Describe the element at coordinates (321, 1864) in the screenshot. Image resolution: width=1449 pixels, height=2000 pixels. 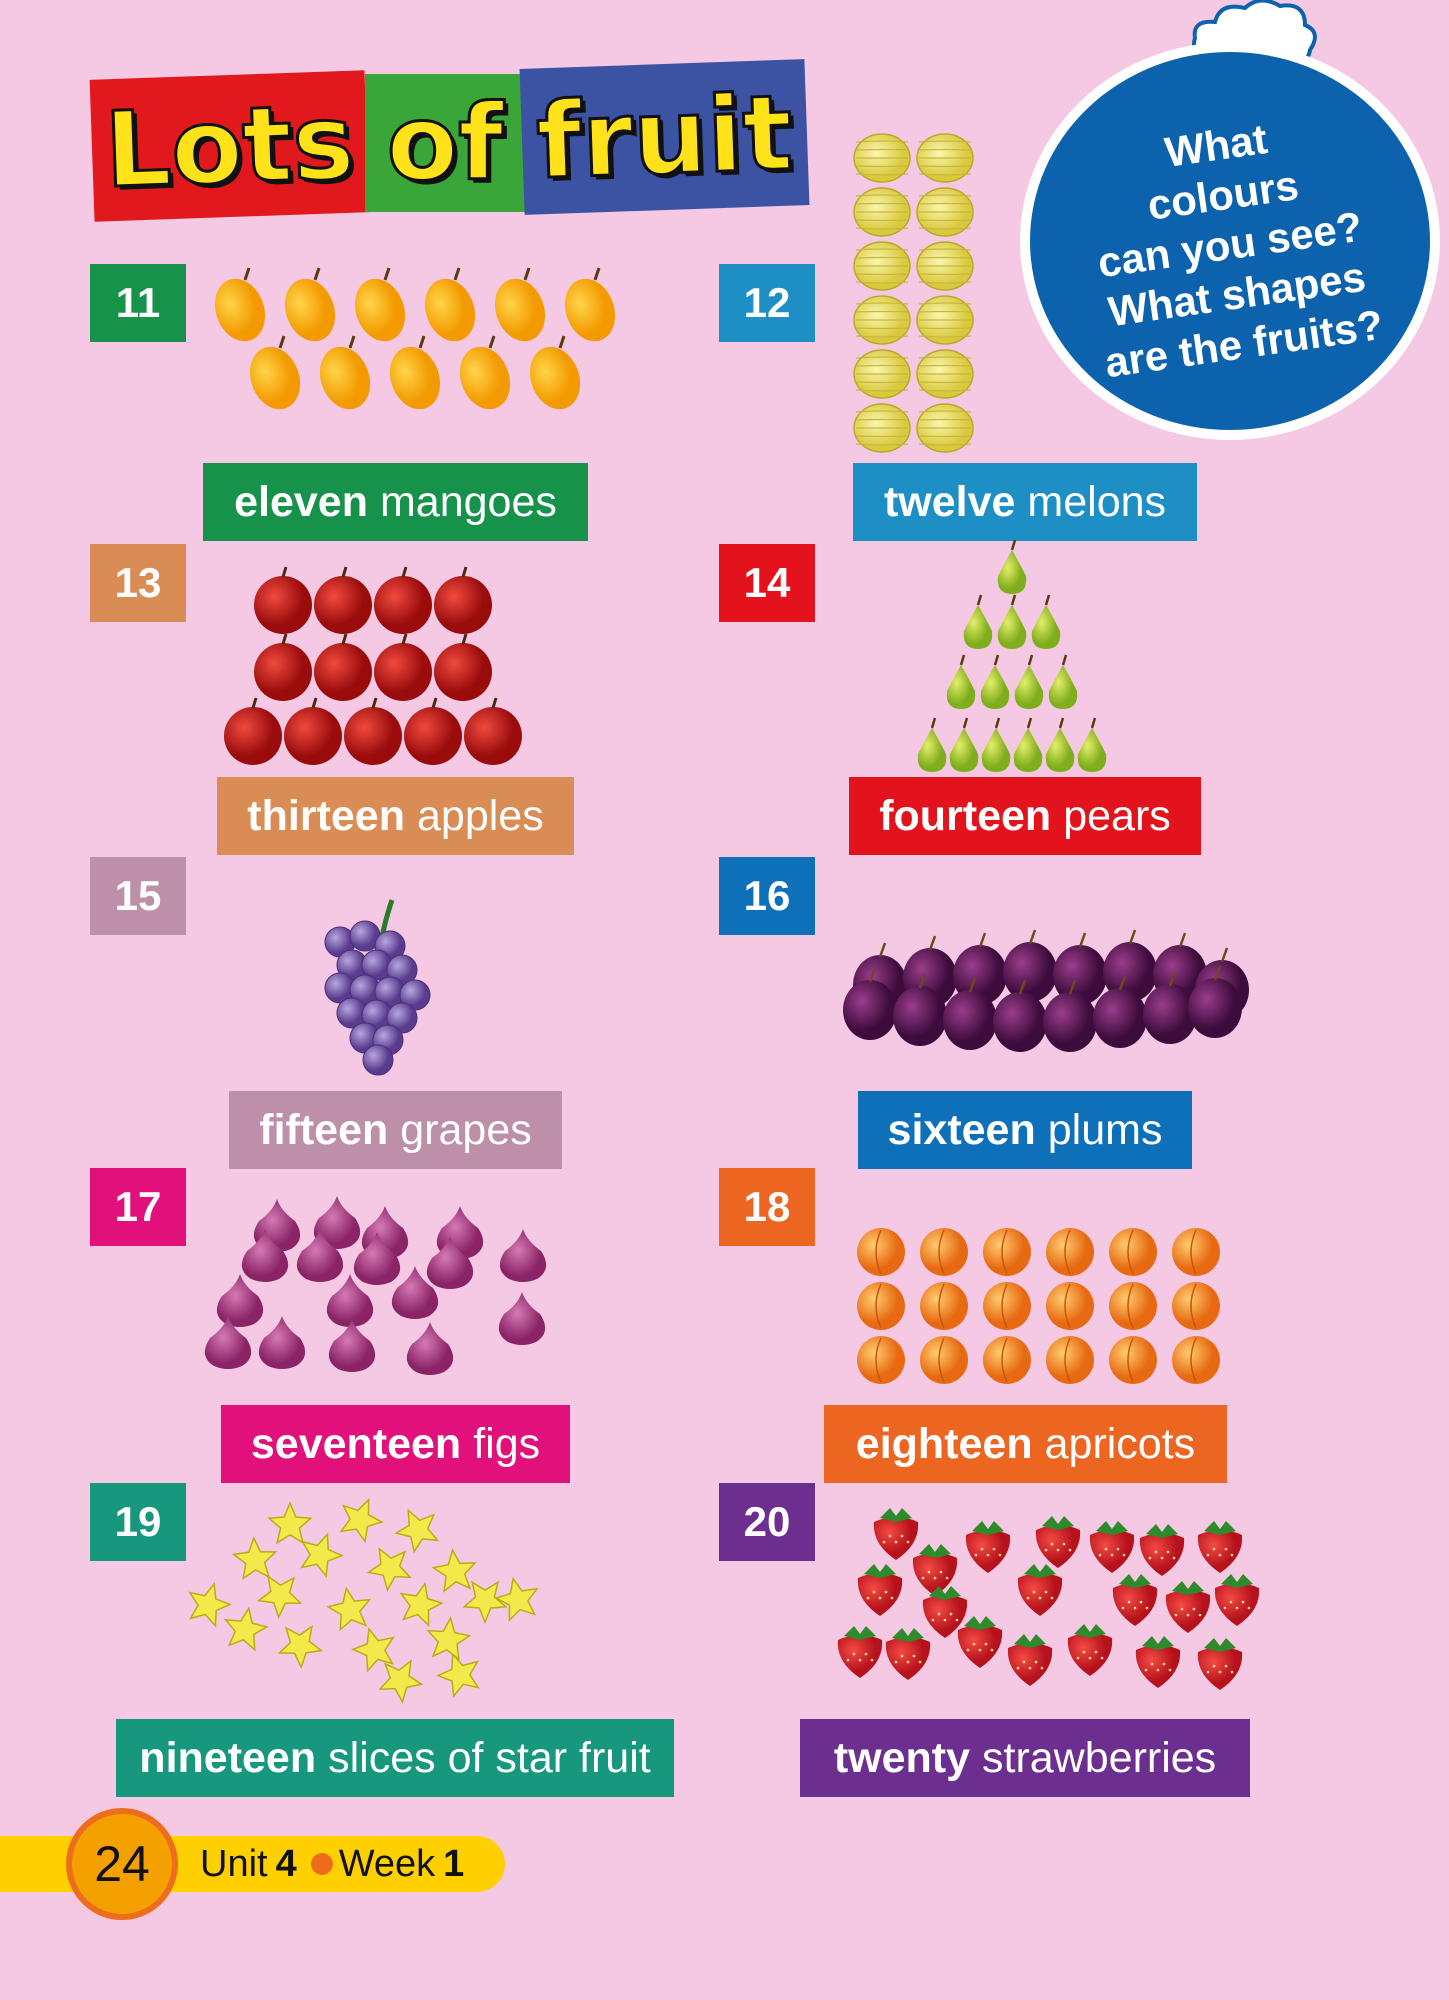
I see `bullet-dot-icon` at that location.